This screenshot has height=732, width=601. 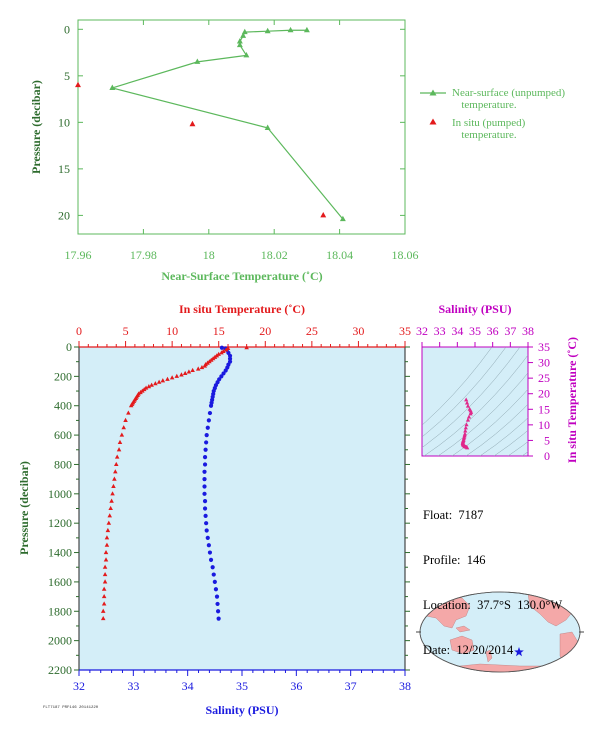 What do you see at coordinates (463, 629) in the screenshot?
I see `indonesia-islands` at bounding box center [463, 629].